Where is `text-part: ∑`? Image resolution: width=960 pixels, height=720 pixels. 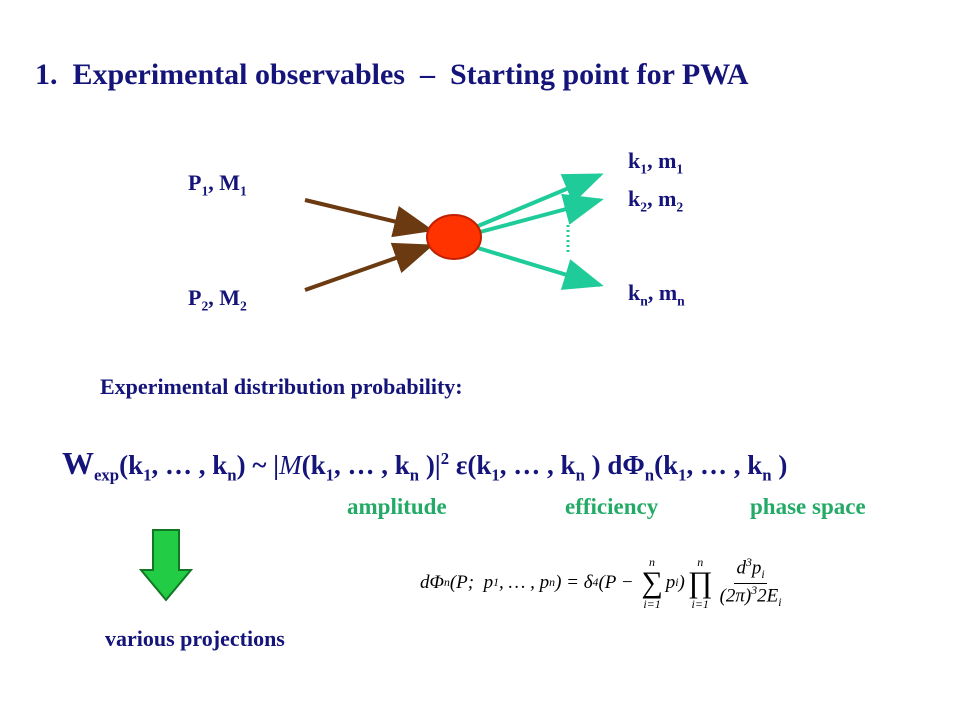
text-part: ∑ is located at coordinates (652, 582).